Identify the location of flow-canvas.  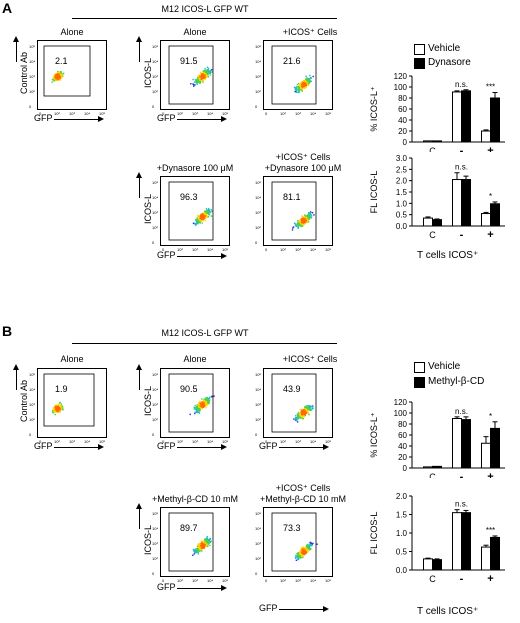
(72, 75).